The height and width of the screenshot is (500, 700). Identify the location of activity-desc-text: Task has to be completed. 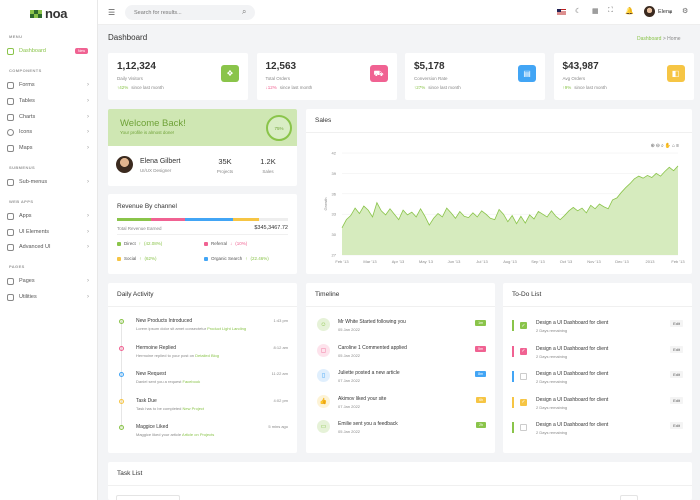
(159, 408).